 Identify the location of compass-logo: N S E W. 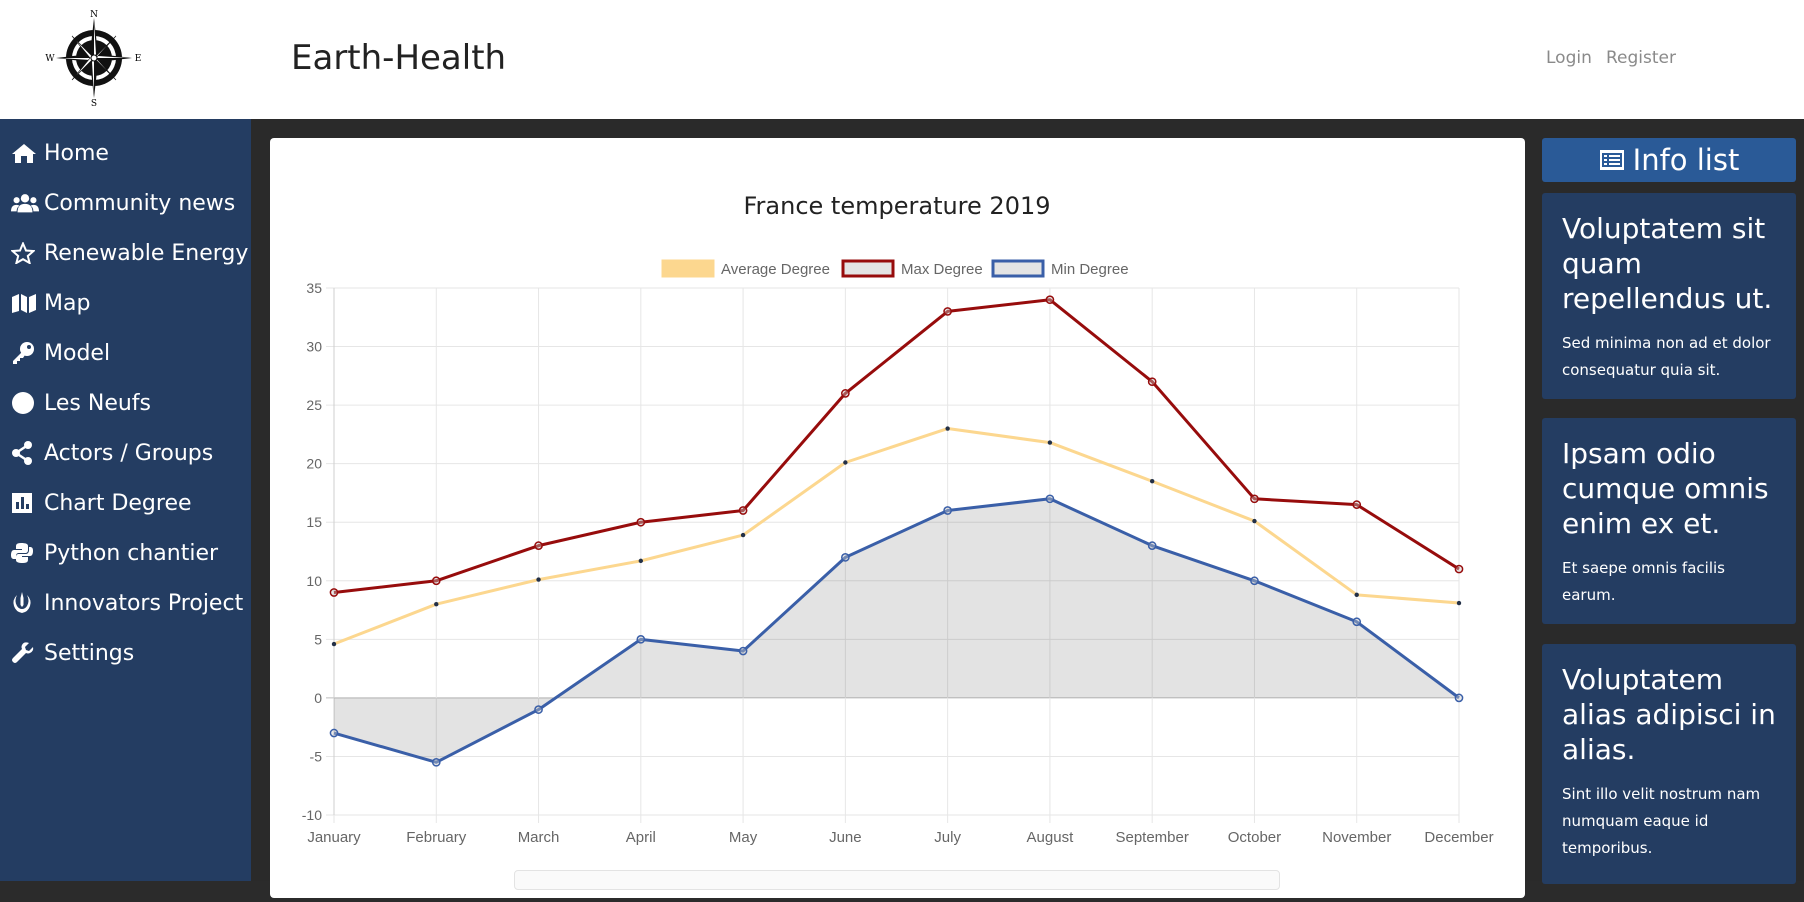
(94, 58).